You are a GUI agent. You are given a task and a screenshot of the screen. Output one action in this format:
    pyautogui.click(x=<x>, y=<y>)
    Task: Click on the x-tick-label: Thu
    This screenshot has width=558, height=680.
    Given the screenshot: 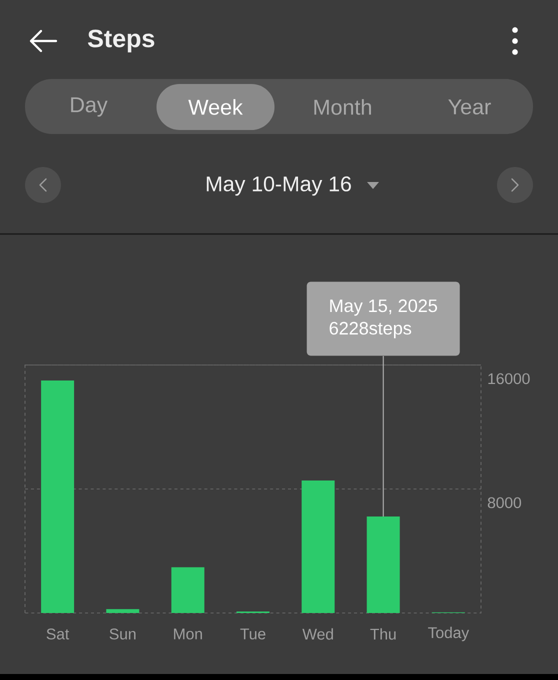 What is the action you would take?
    pyautogui.click(x=383, y=634)
    